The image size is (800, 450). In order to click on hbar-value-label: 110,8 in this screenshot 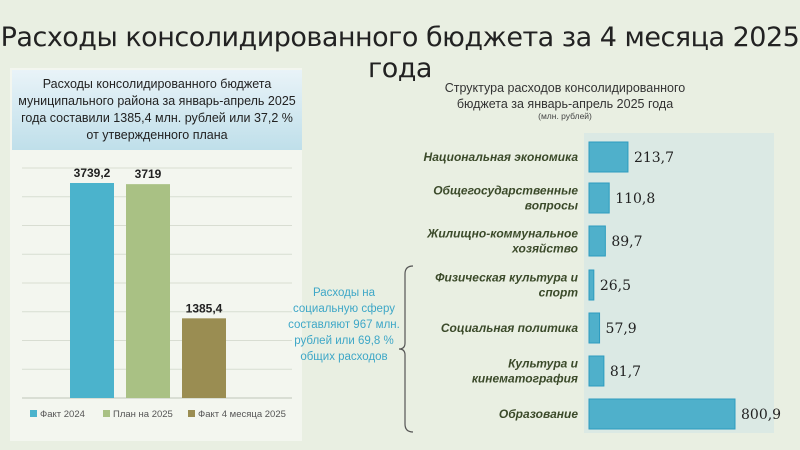, I will do `click(635, 199)`.